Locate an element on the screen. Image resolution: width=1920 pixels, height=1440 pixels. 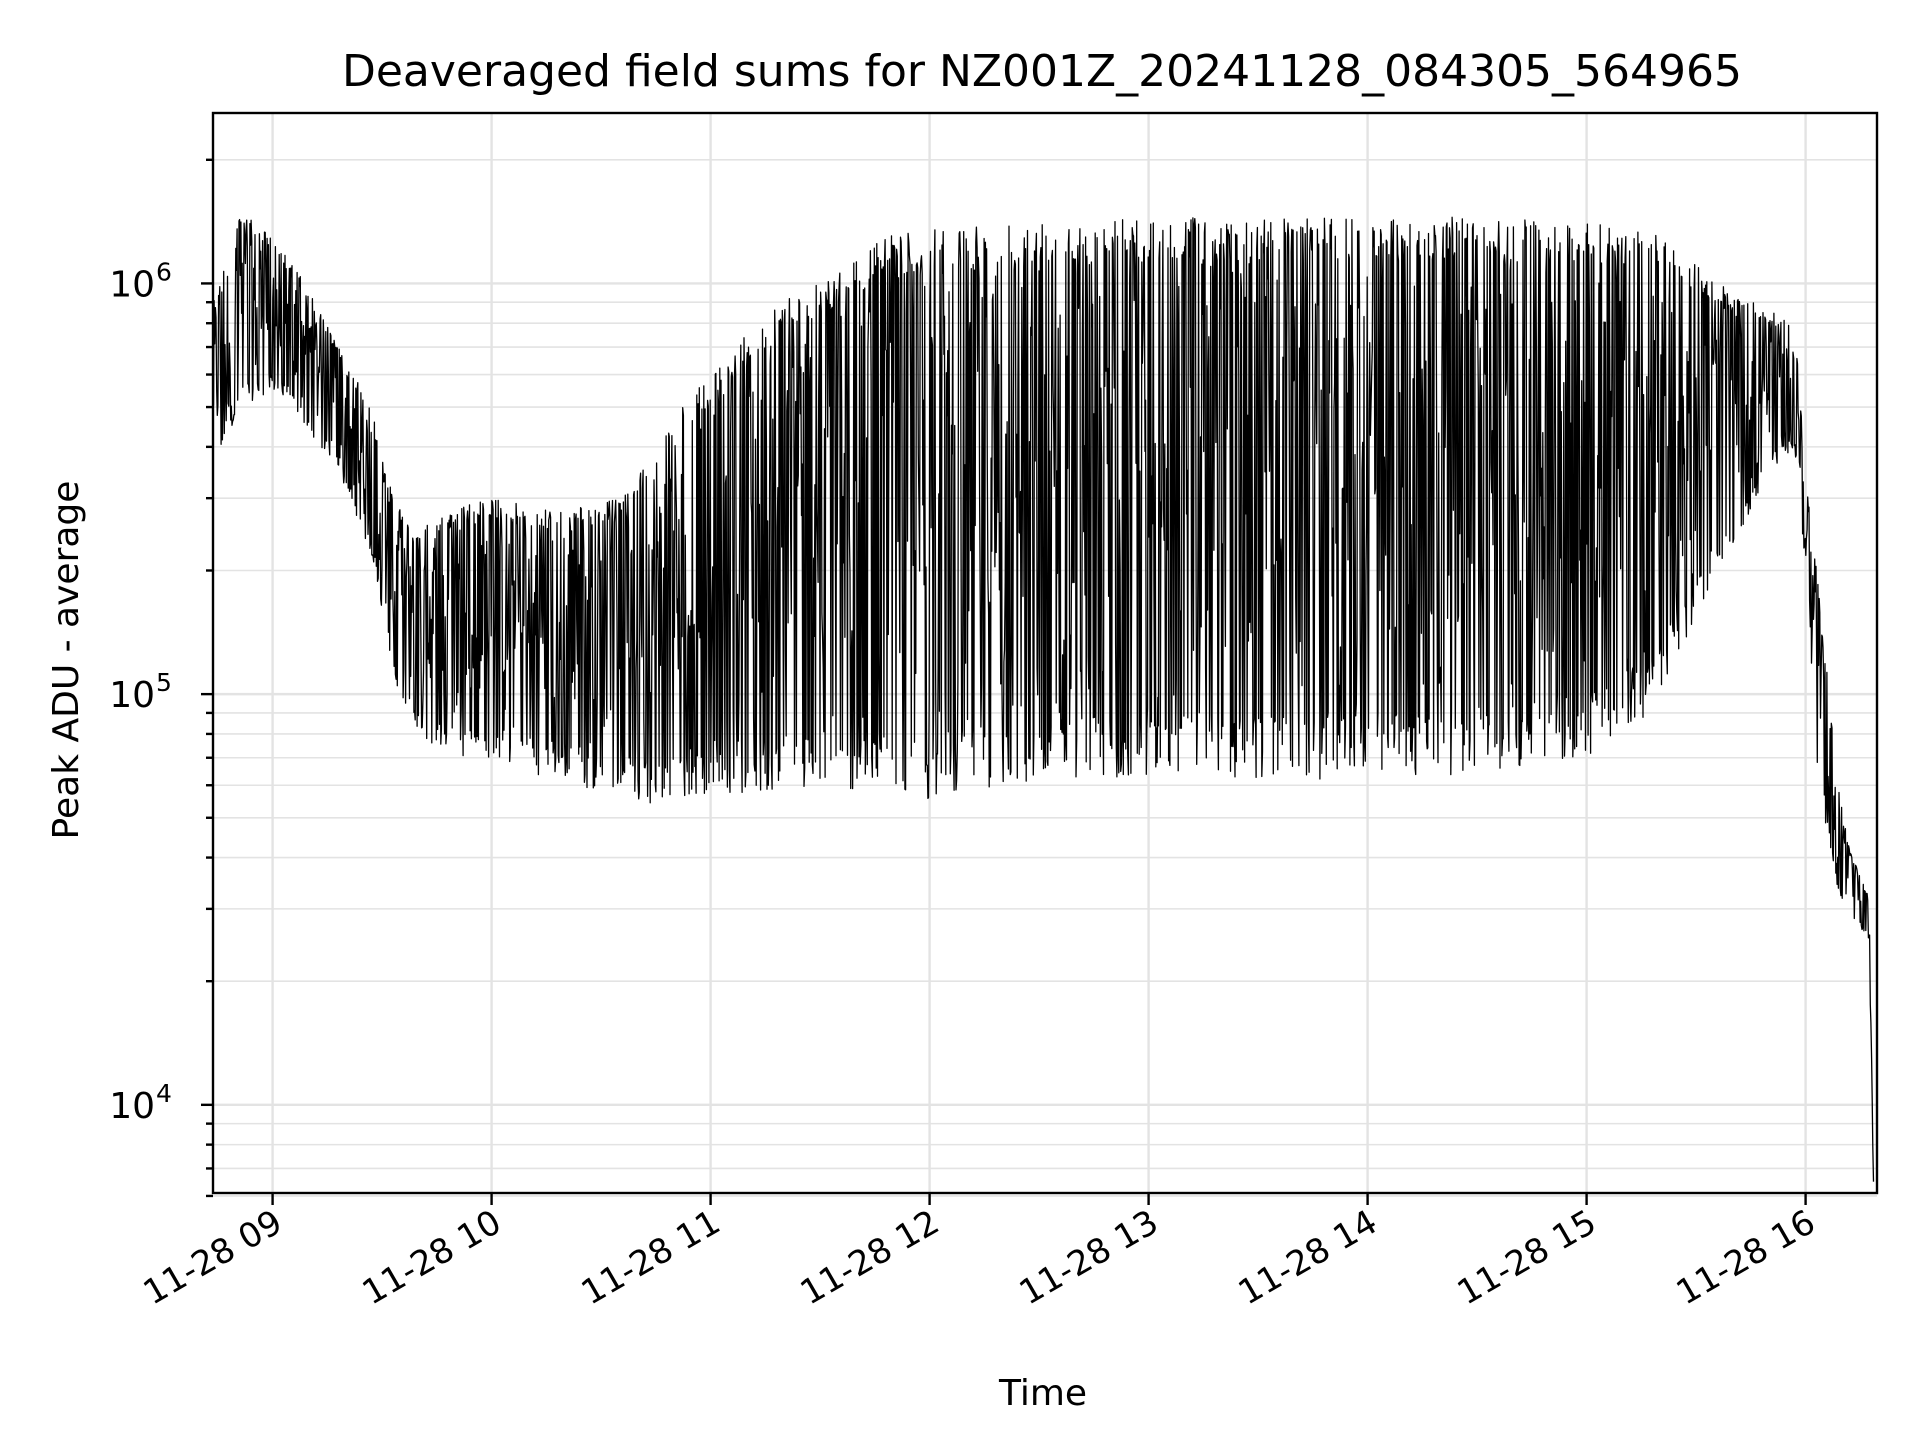
y-tick-exponent: 5 is located at coordinates (164, 682).